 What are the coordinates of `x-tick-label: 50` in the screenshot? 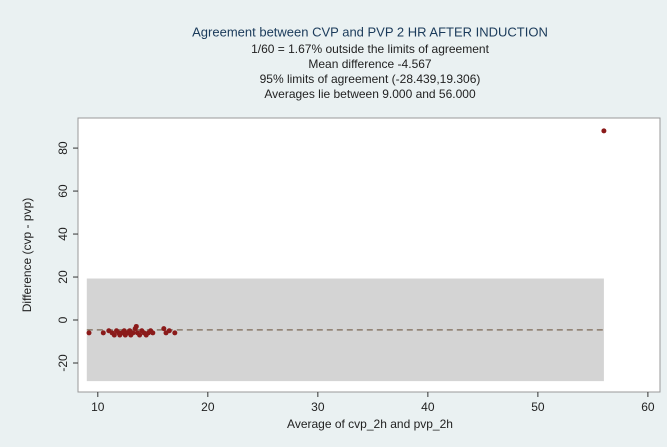 It's located at (538, 407).